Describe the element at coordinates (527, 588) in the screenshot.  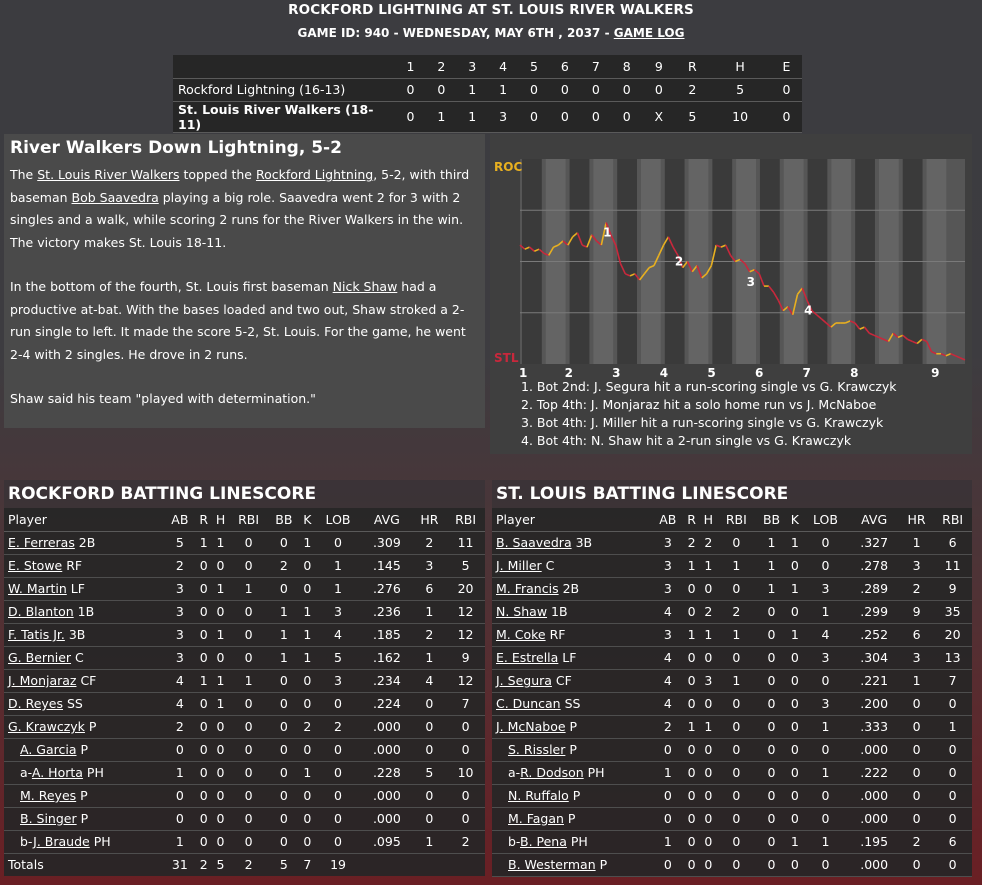
I see `player-name-link: M. Francis` at that location.